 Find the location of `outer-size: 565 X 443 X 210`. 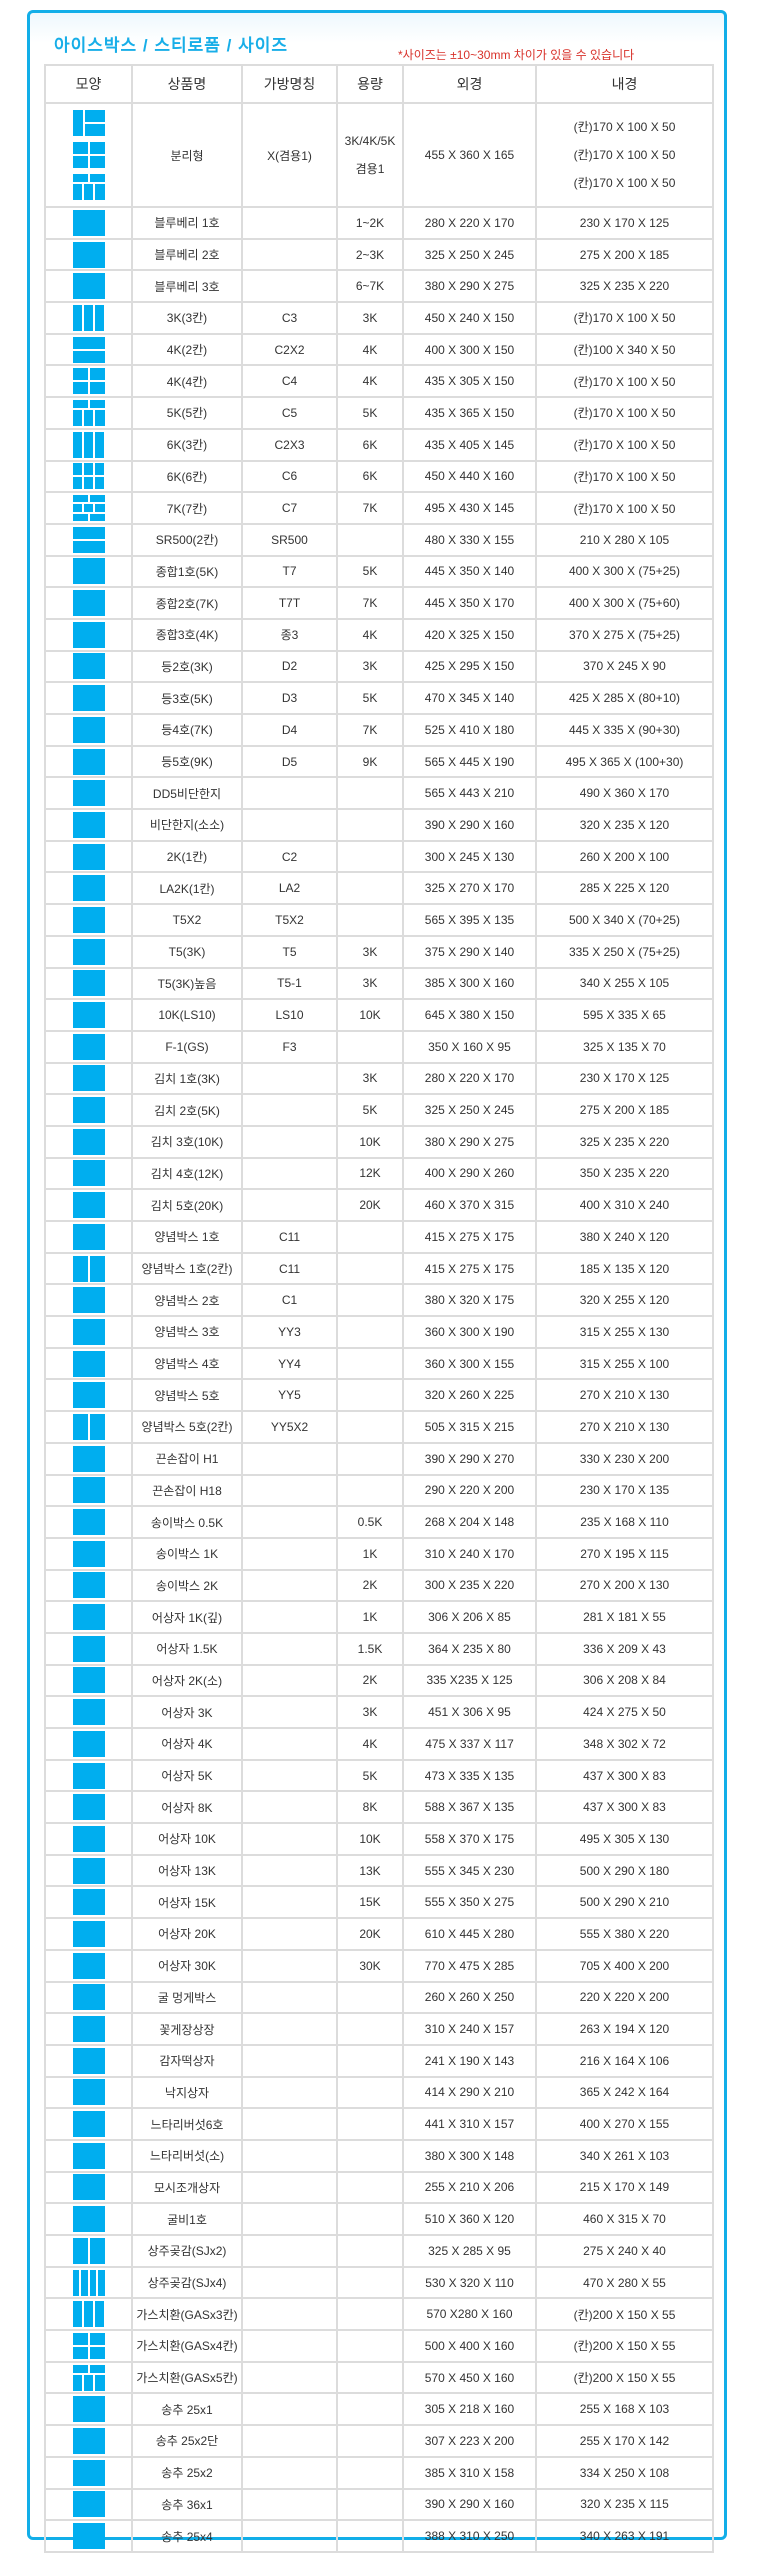

outer-size: 565 X 443 X 210 is located at coordinates (469, 793).